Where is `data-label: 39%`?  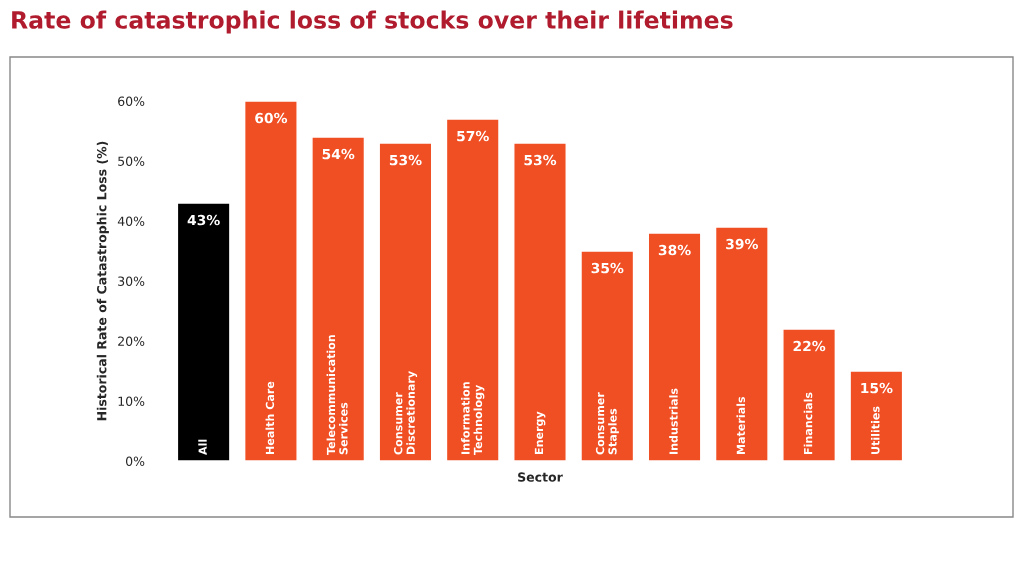
data-label: 39% is located at coordinates (742, 244).